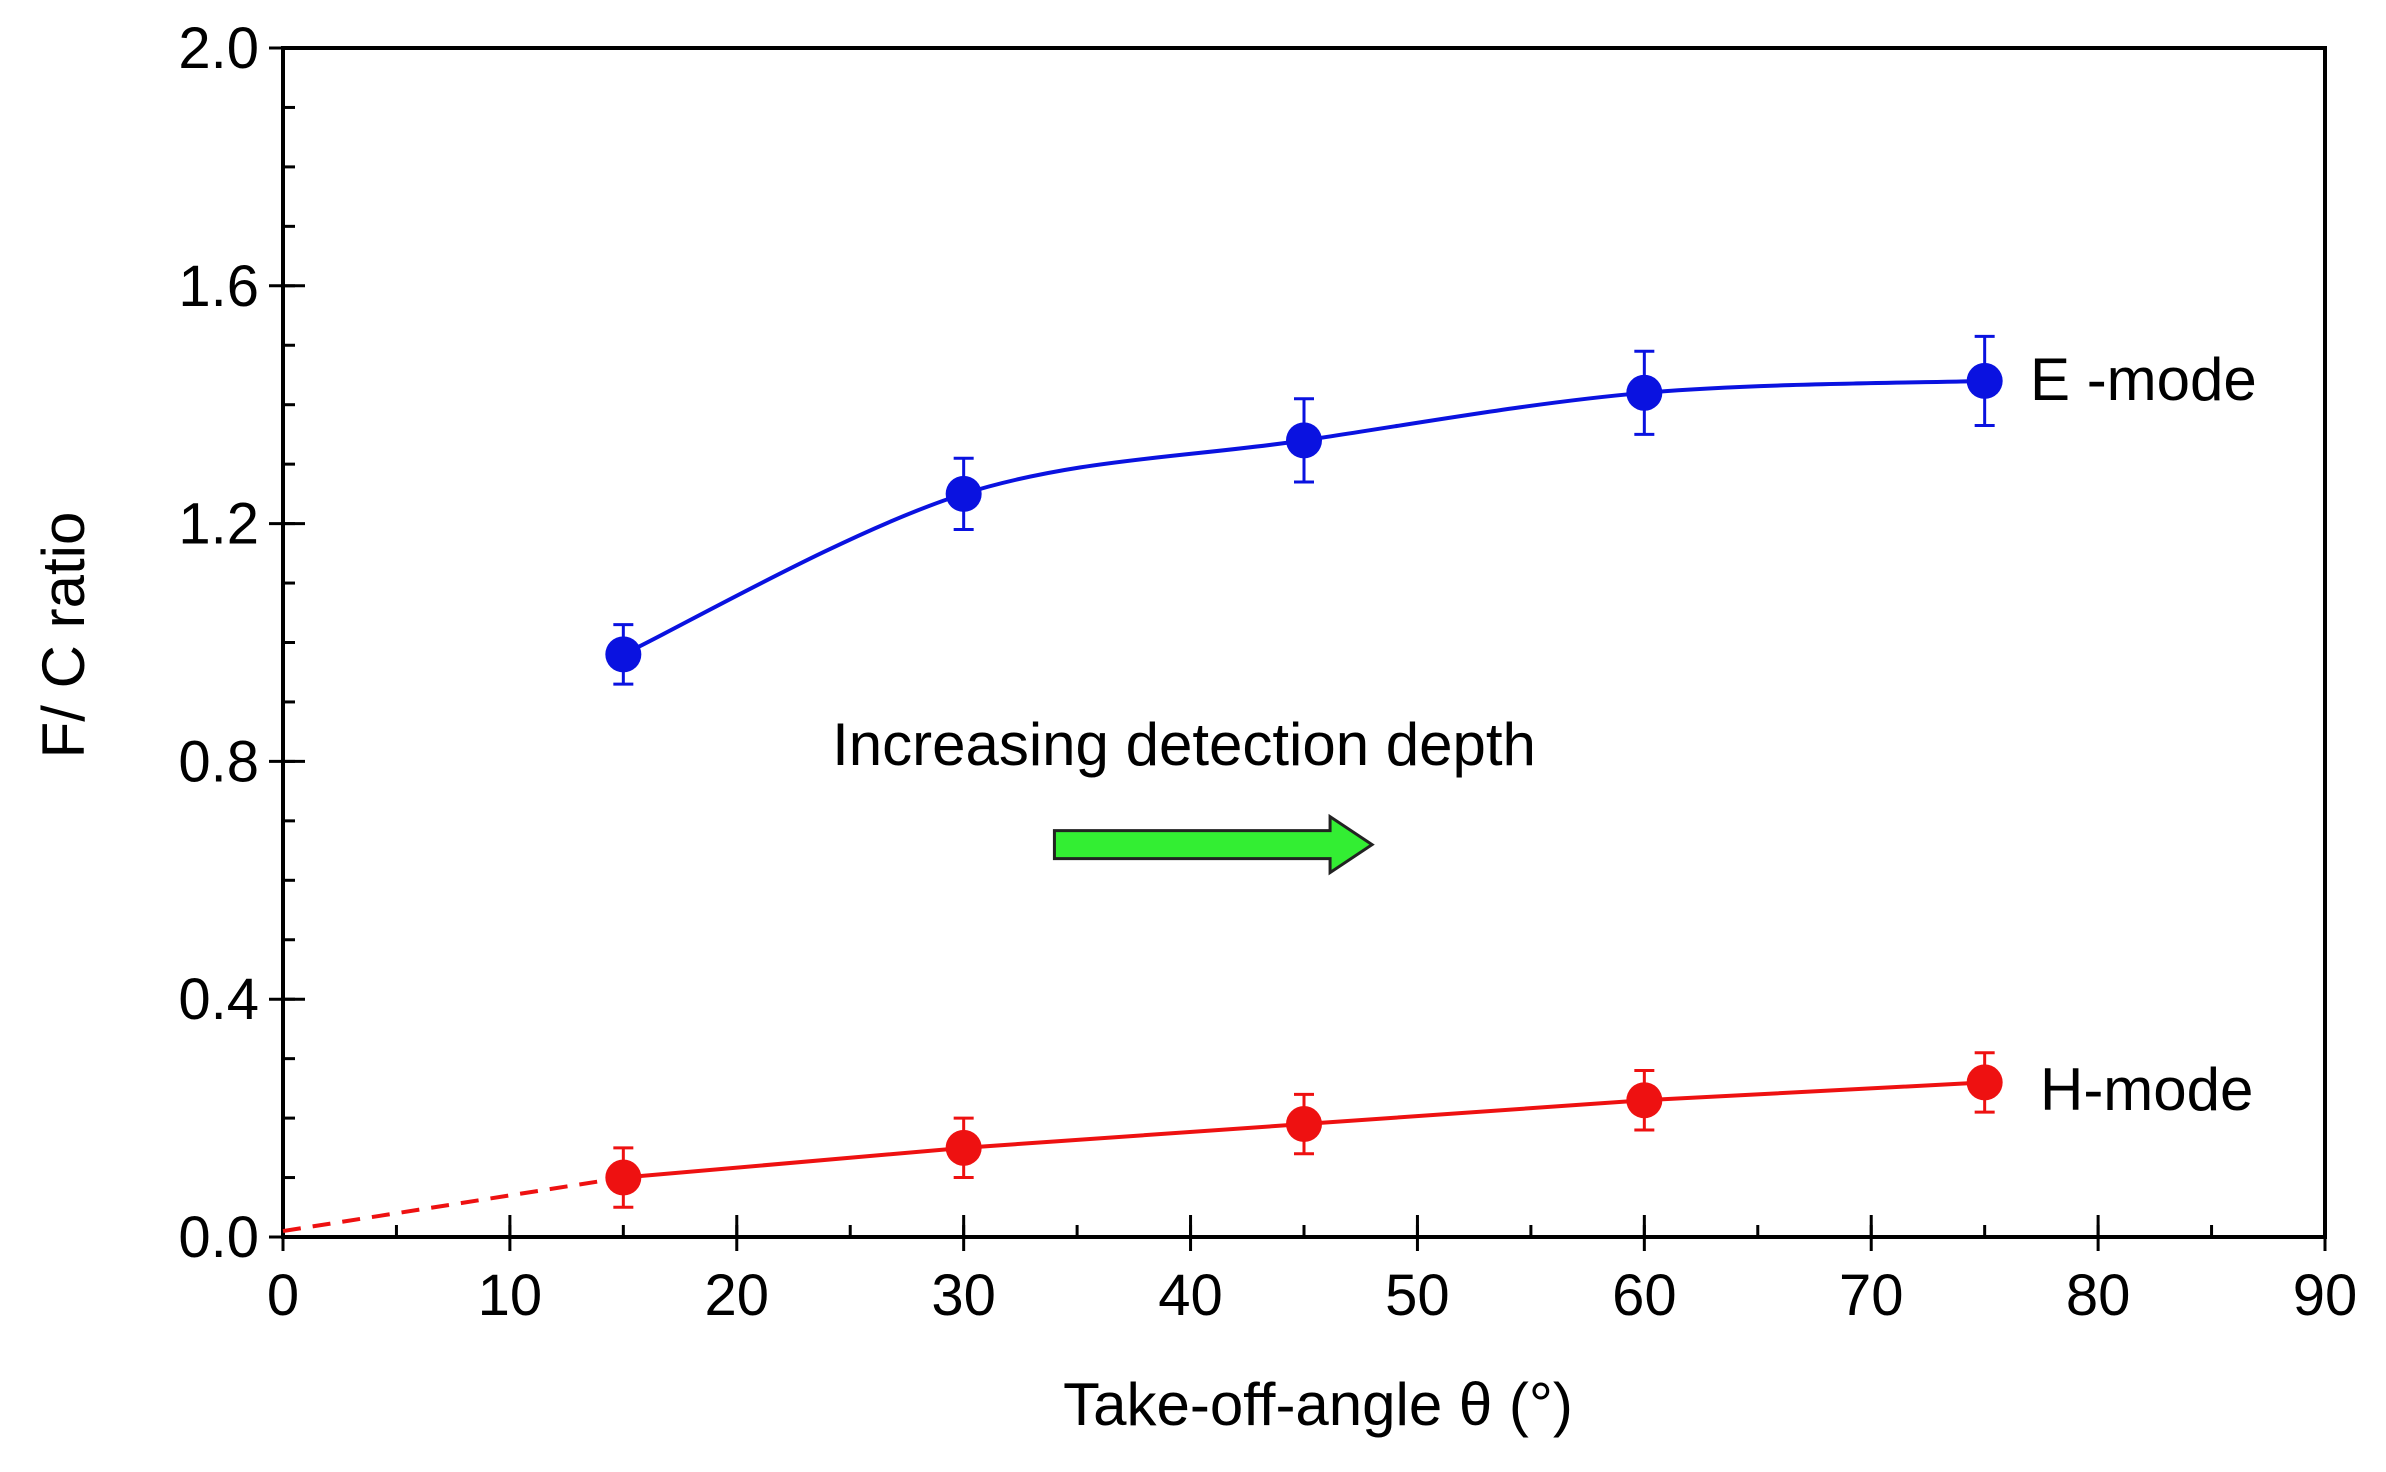 Image resolution: width=2386 pixels, height=1472 pixels. I want to click on x-tick-label: 50, so click(1417, 1295).